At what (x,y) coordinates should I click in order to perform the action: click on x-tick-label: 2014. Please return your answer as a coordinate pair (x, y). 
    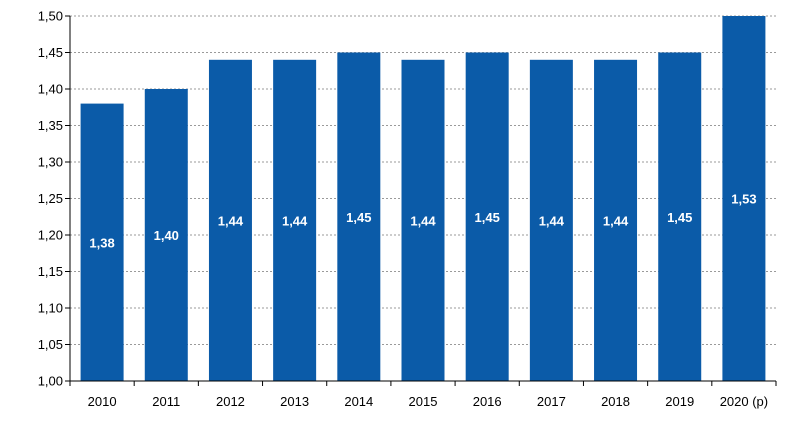
    Looking at the image, I should click on (358, 401).